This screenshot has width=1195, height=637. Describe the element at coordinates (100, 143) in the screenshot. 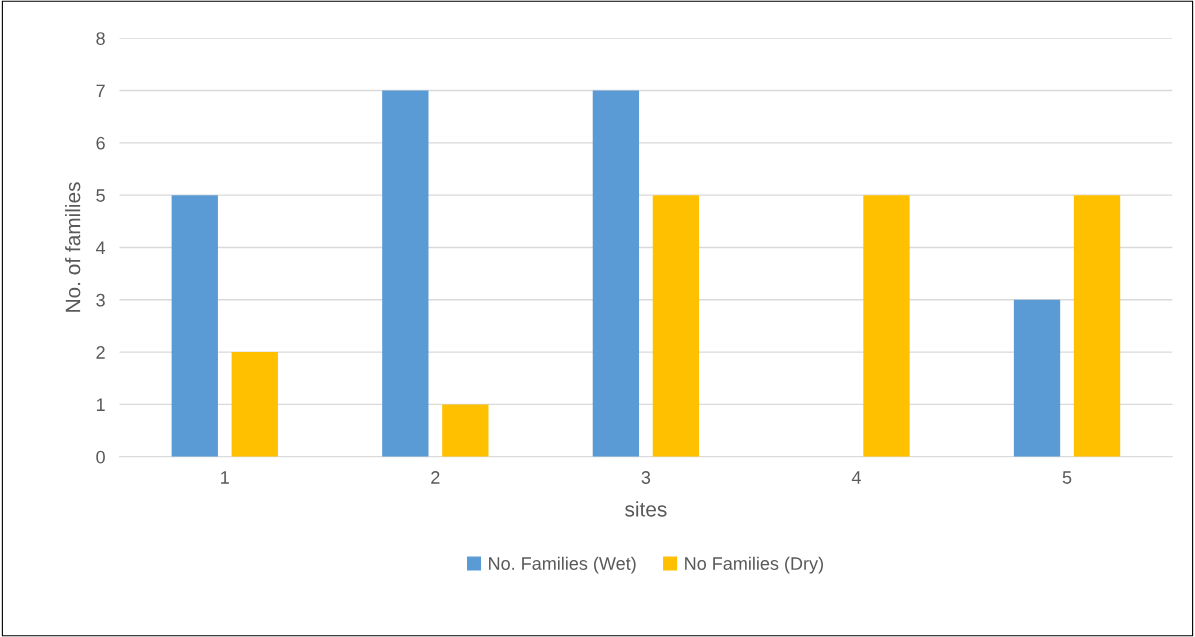

I see `y-tick-label: 6` at that location.